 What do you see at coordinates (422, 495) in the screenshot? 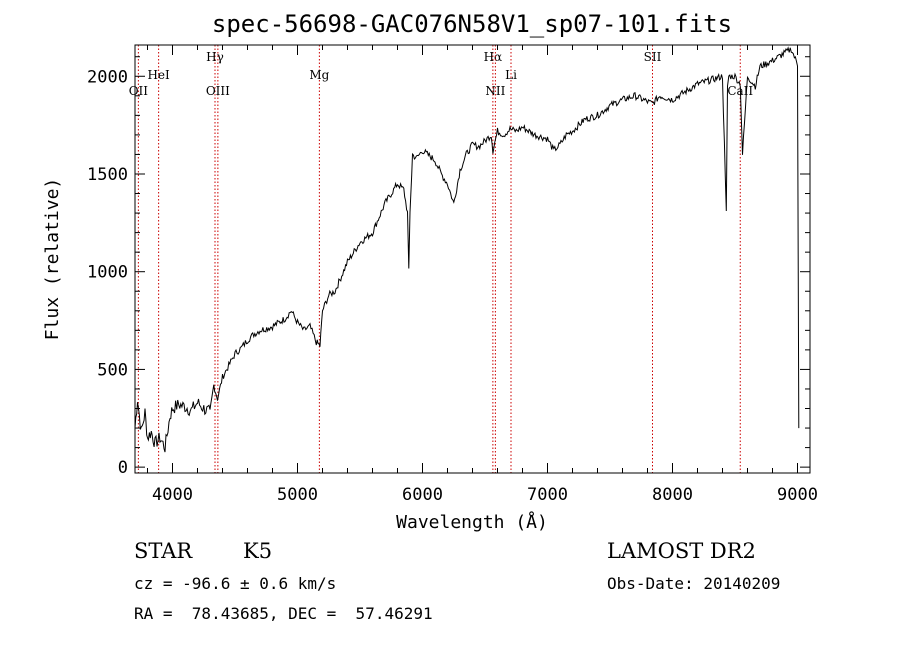
I see `x-tick-label: 6000` at bounding box center [422, 495].